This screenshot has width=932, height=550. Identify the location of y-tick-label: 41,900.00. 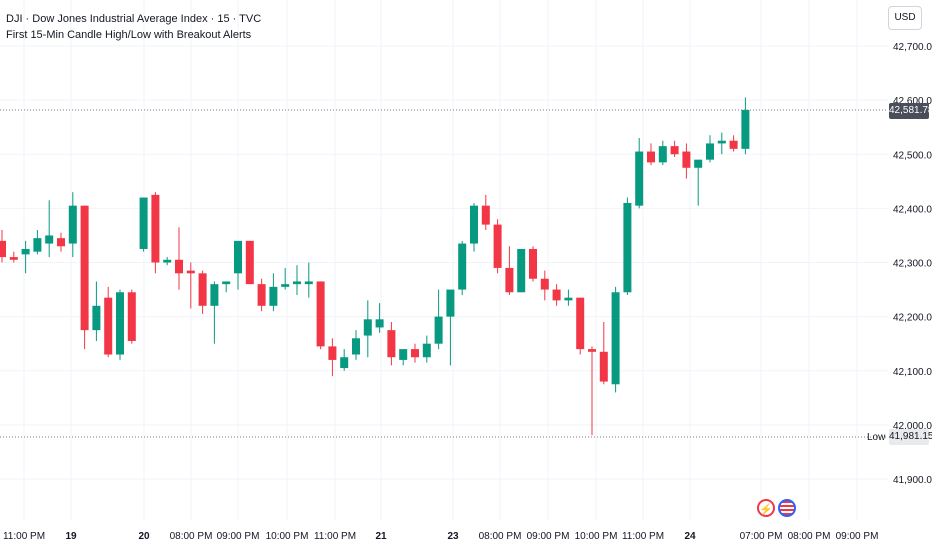
(912, 480).